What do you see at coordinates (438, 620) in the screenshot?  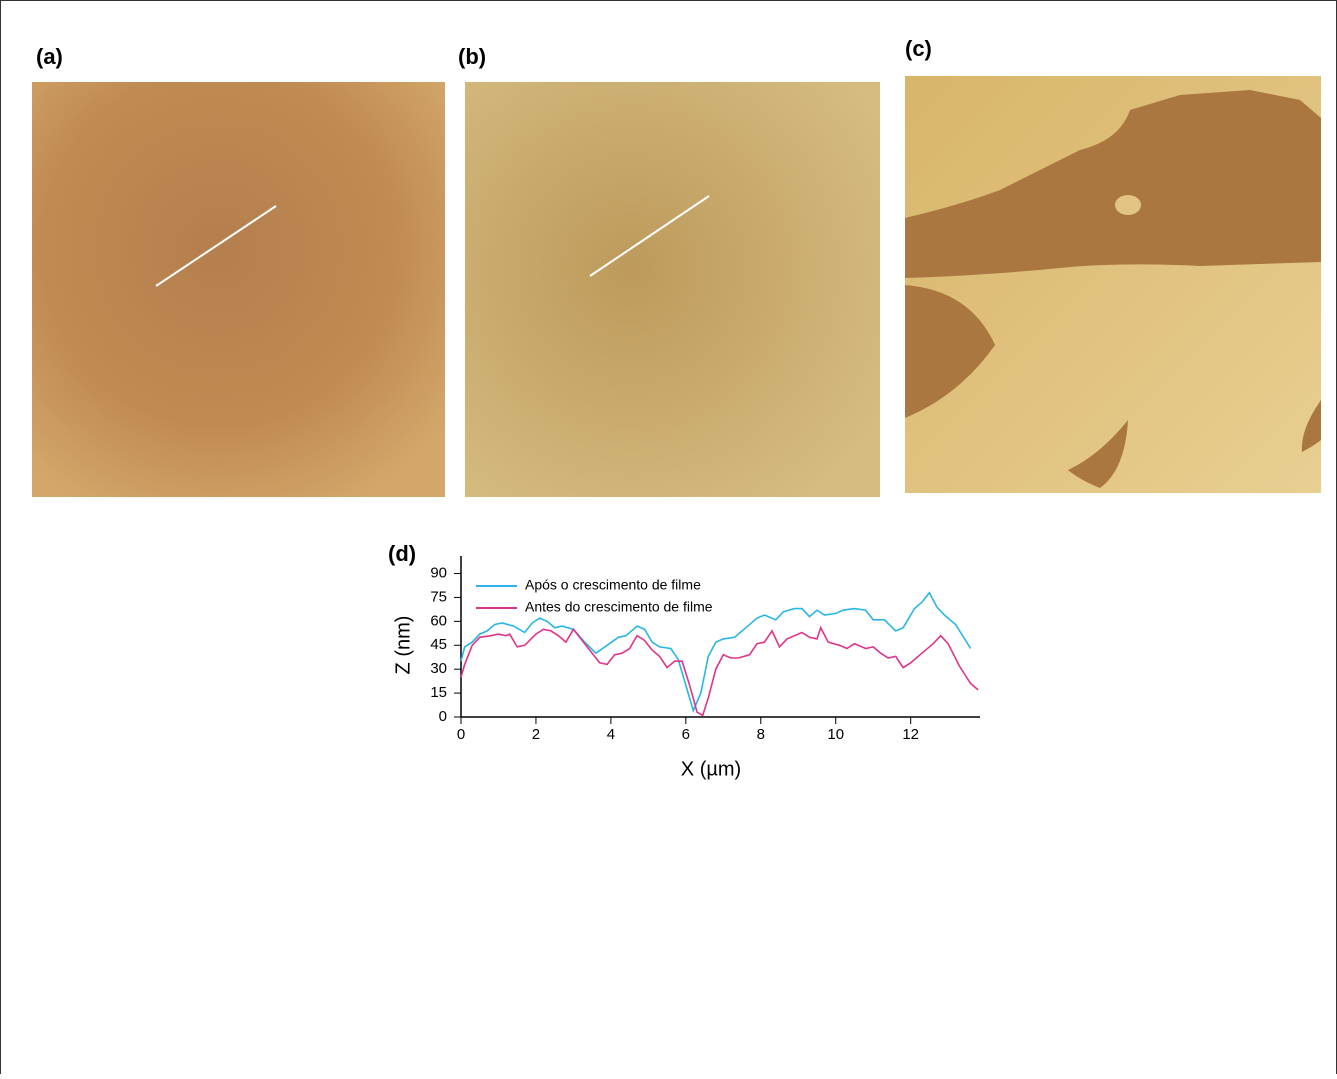 I see `y-tick-label: 60` at bounding box center [438, 620].